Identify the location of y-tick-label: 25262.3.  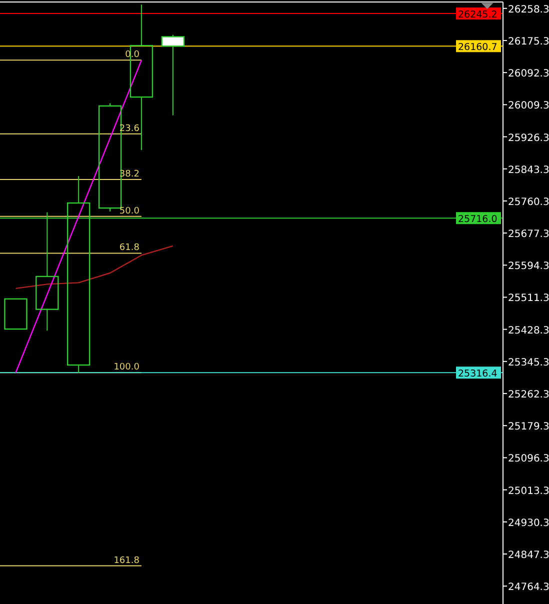
(528, 395).